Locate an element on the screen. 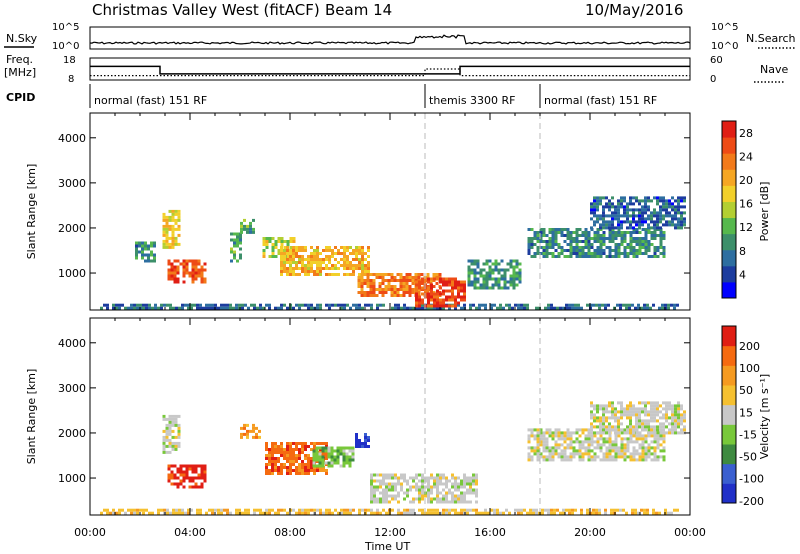 The image size is (800, 554). y-tick-label: 2000 is located at coordinates (72, 433).